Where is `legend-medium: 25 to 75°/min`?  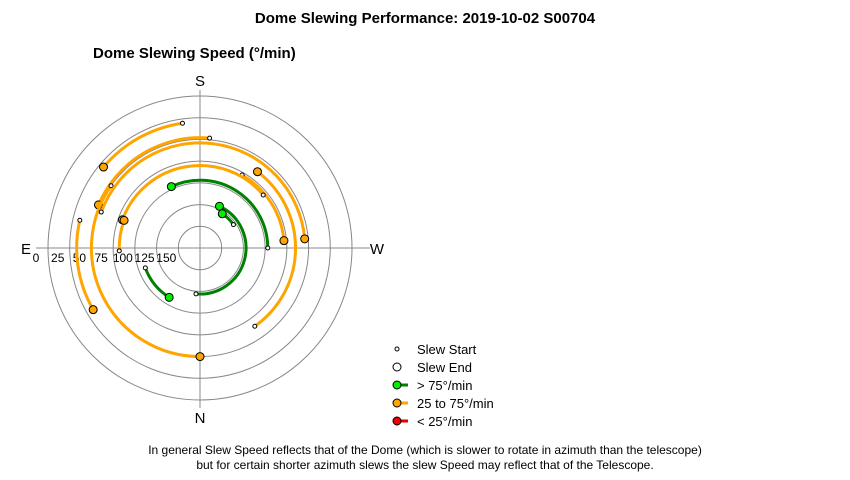
legend-medium: 25 to 75°/min is located at coordinates (441, 403).